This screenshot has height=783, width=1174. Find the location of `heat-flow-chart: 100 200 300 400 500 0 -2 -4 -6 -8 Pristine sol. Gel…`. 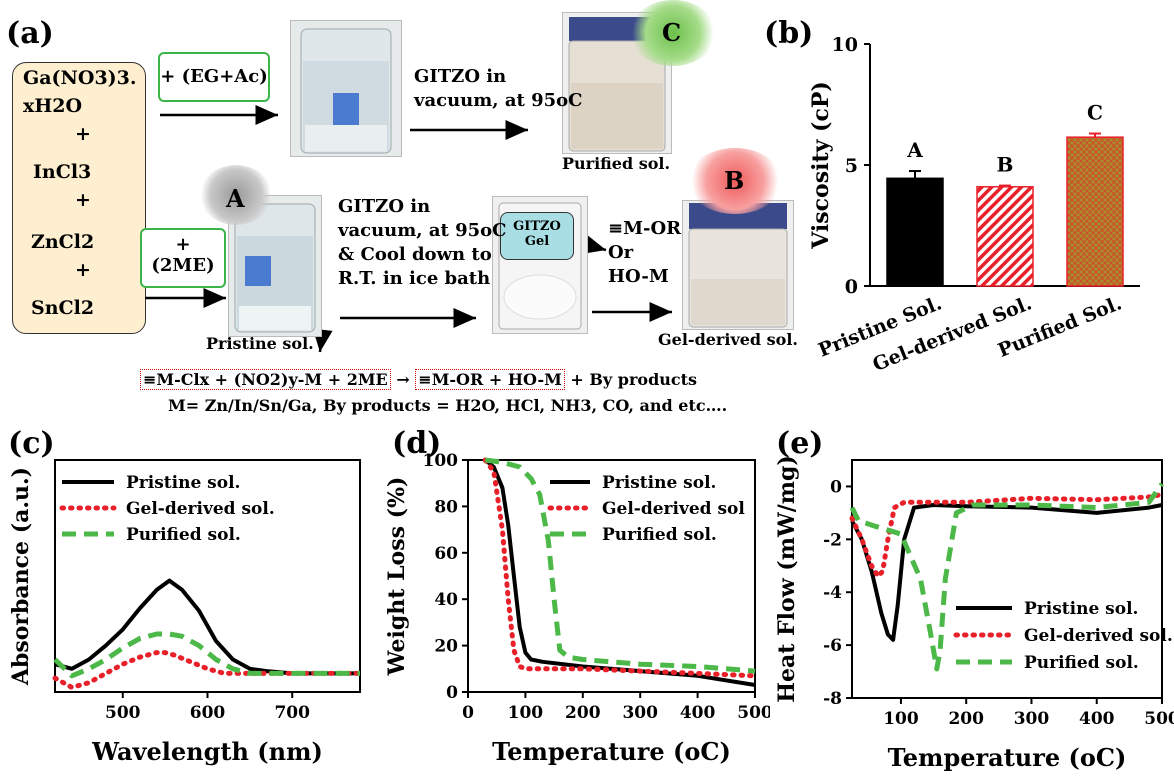

heat-flow-chart: 100 200 300 400 500 0 -2 -4 -6 -8 Pristine sol. Gel… is located at coordinates (974, 613).